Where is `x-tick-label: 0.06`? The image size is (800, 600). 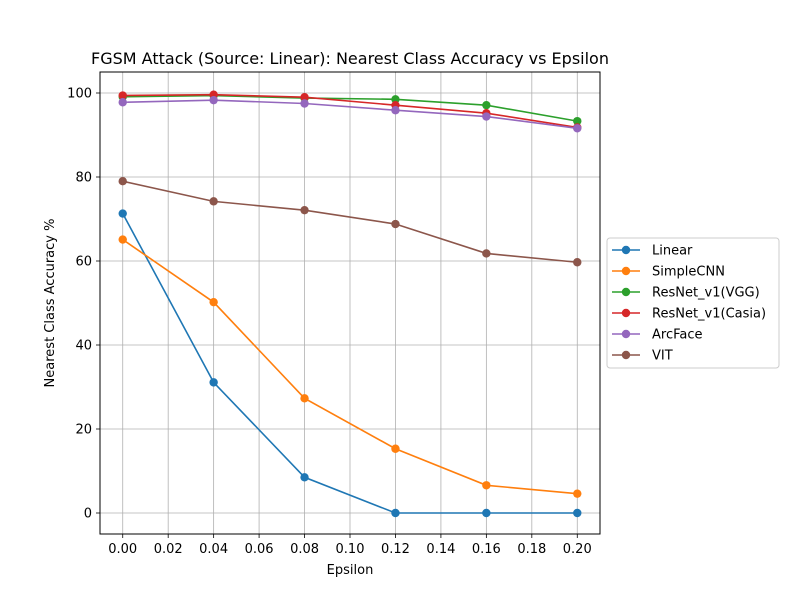
x-tick-label: 0.06 is located at coordinates (259, 549).